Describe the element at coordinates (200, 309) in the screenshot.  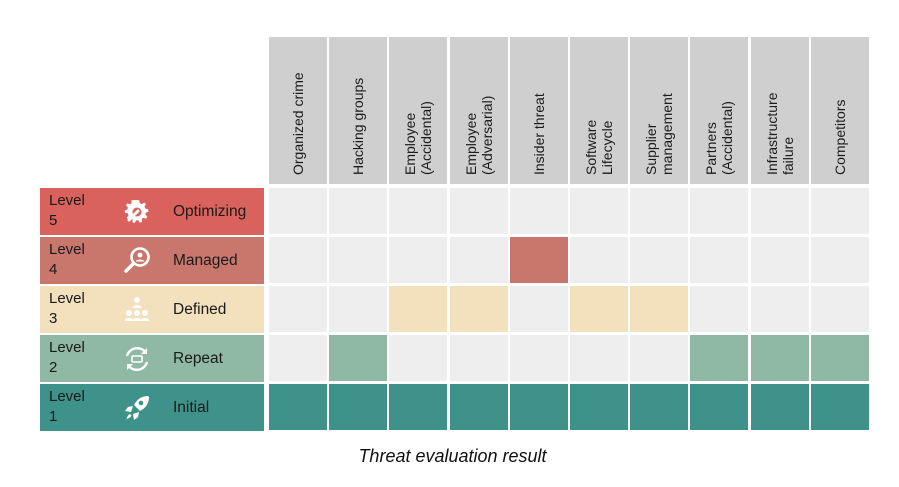
I see `level-name: Defined` at that location.